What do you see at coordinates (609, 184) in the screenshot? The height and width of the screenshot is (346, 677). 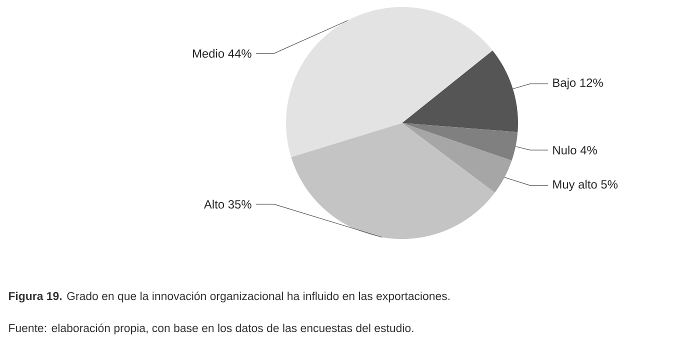 I see `data-label: 5%` at bounding box center [609, 184].